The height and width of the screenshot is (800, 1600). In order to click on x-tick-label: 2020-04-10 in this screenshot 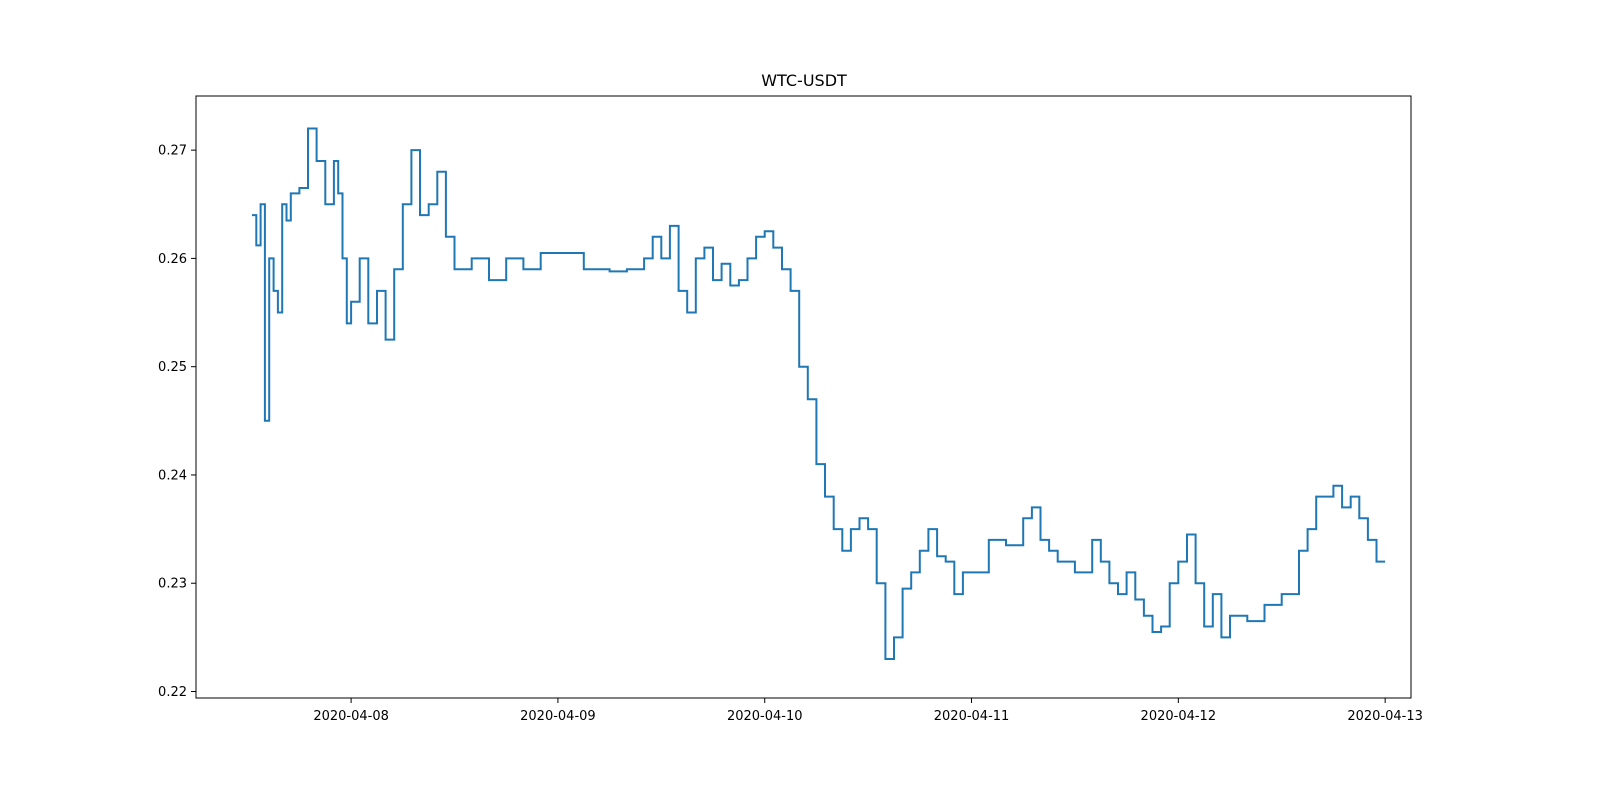, I will do `click(765, 716)`.